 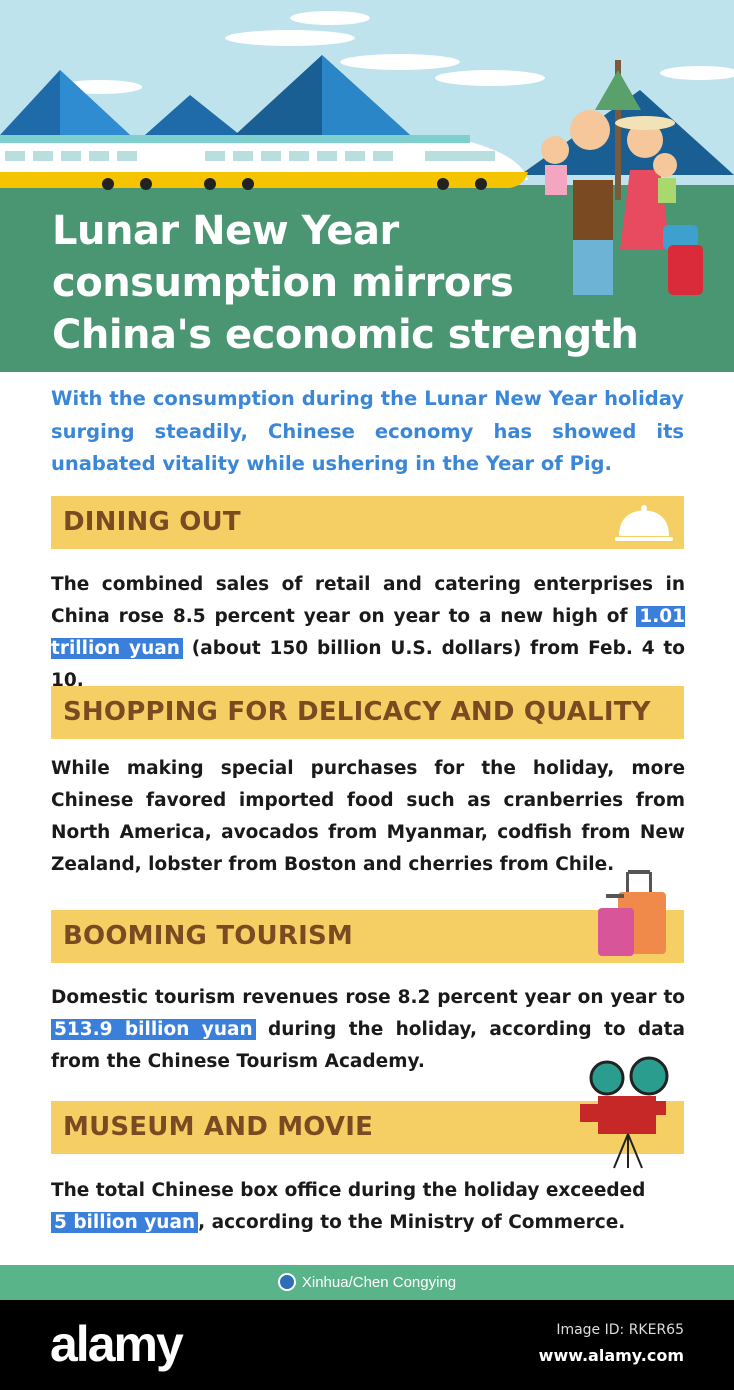 I want to click on highlight-value: 513.9 billion yuan, so click(x=153, y=1029).